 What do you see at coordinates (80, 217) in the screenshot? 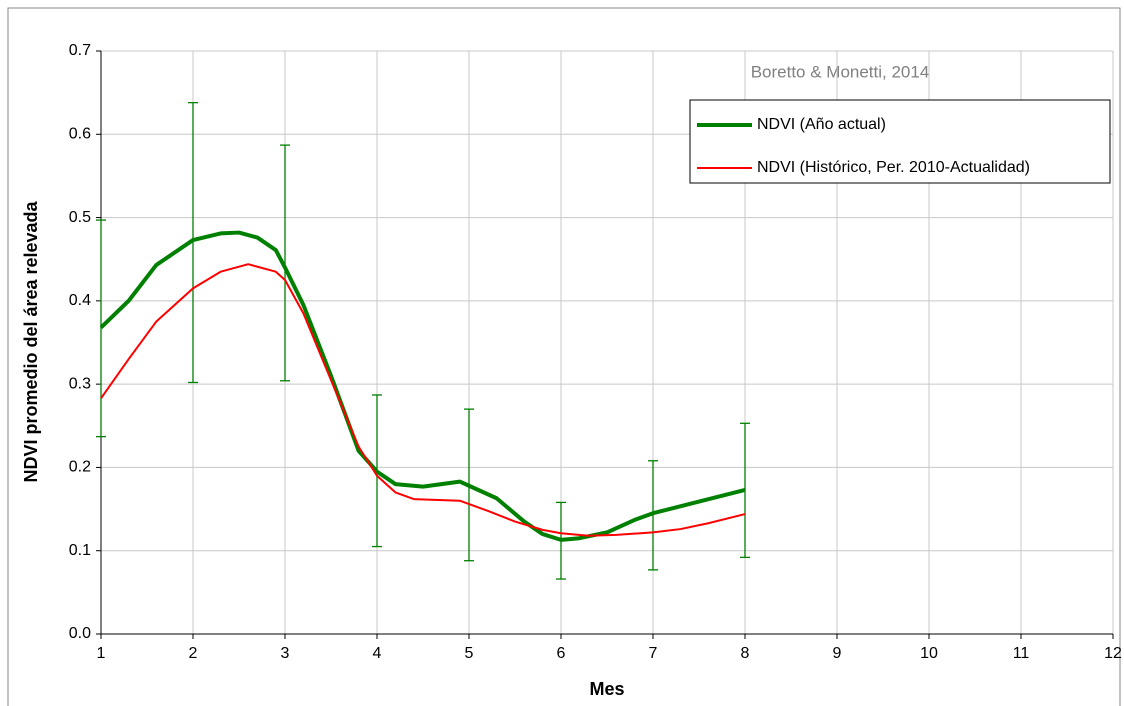
I see `y-tick-label: 0.5` at bounding box center [80, 217].